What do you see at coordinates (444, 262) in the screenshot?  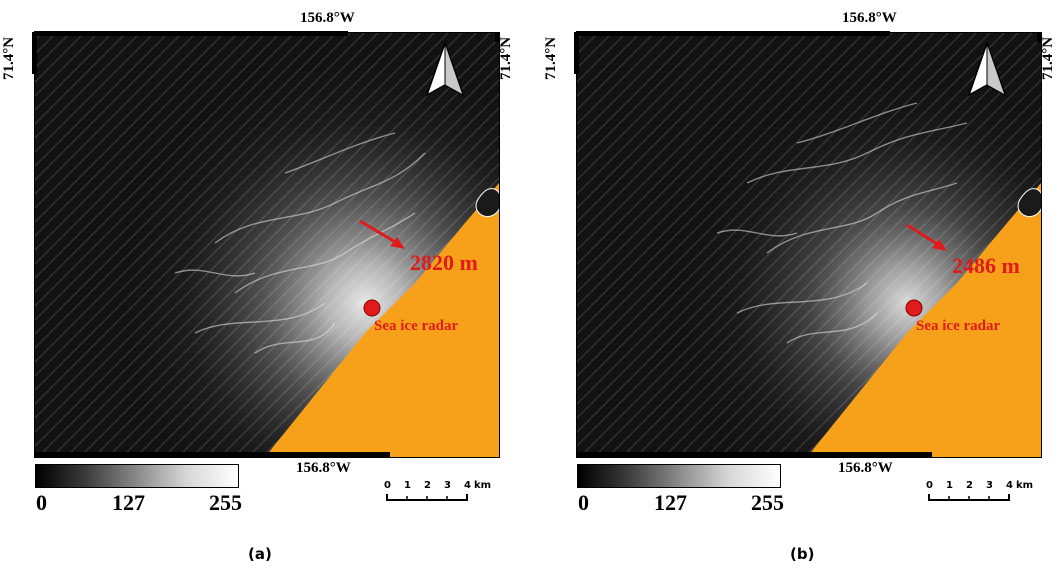 I see `distance-label: 2820 m` at bounding box center [444, 262].